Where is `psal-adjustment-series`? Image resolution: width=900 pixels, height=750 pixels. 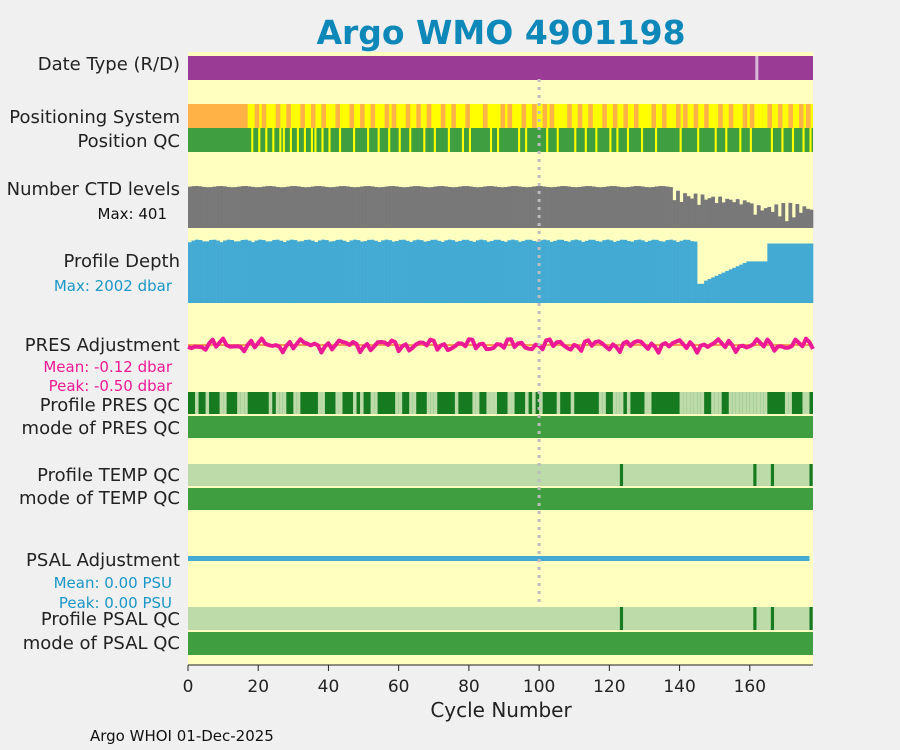
psal-adjustment-series is located at coordinates (499, 558).